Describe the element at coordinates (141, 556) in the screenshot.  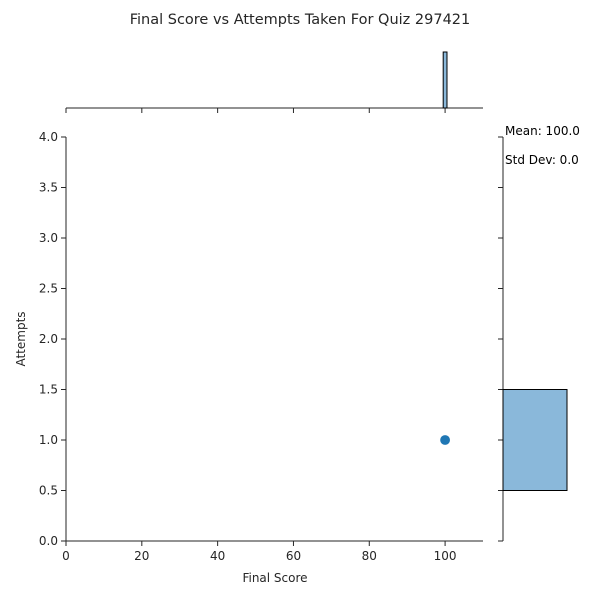
I see `x-tick-label: 20` at that location.